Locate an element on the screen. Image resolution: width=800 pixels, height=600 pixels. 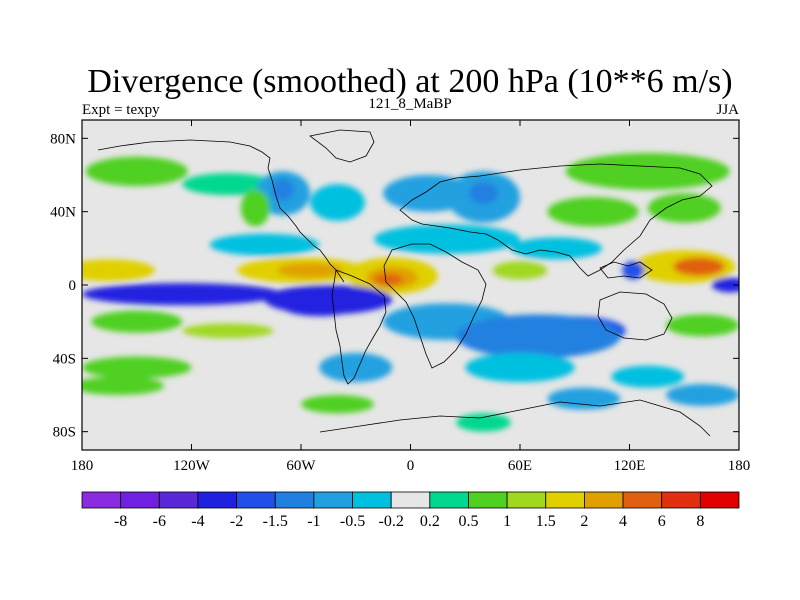
colorbar-label-11: 1.5 is located at coordinates (546, 521).